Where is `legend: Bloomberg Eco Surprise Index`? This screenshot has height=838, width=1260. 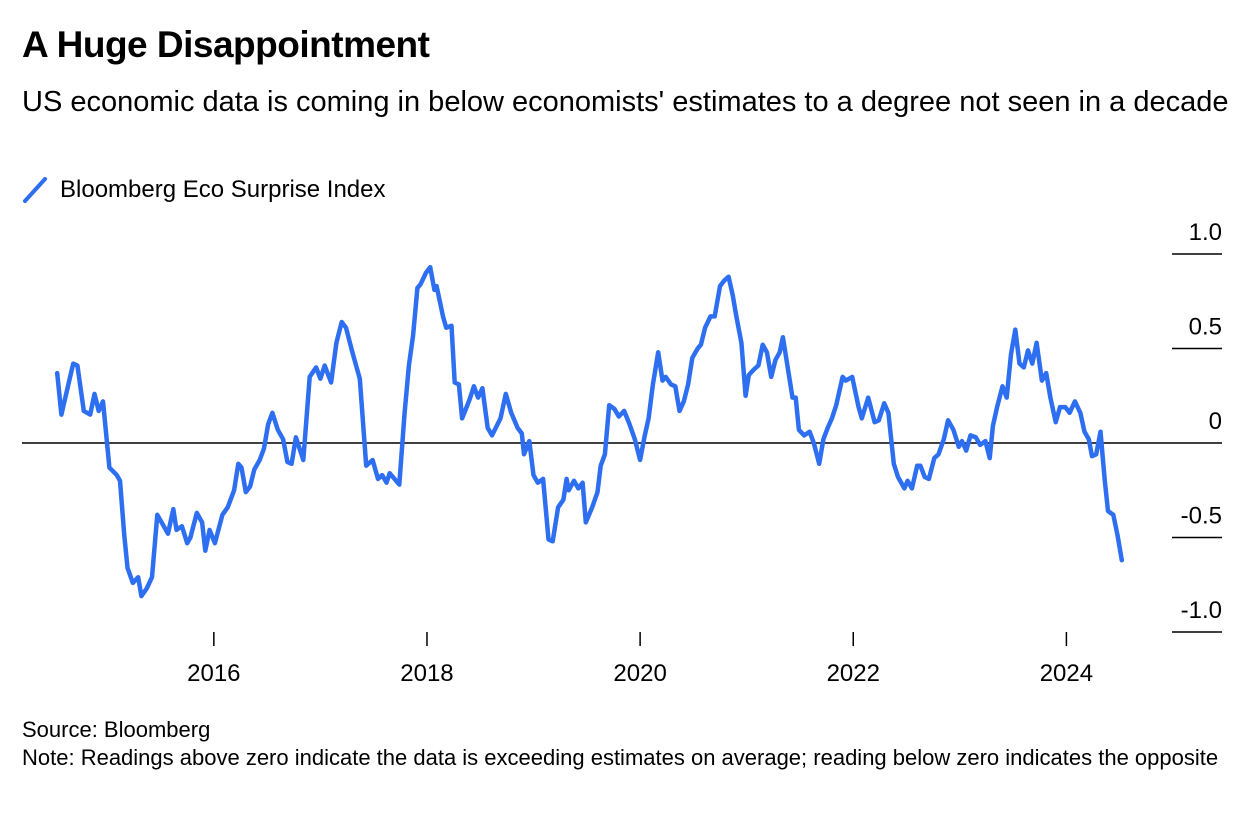
legend: Bloomberg Eco Surprise Index is located at coordinates (204, 190).